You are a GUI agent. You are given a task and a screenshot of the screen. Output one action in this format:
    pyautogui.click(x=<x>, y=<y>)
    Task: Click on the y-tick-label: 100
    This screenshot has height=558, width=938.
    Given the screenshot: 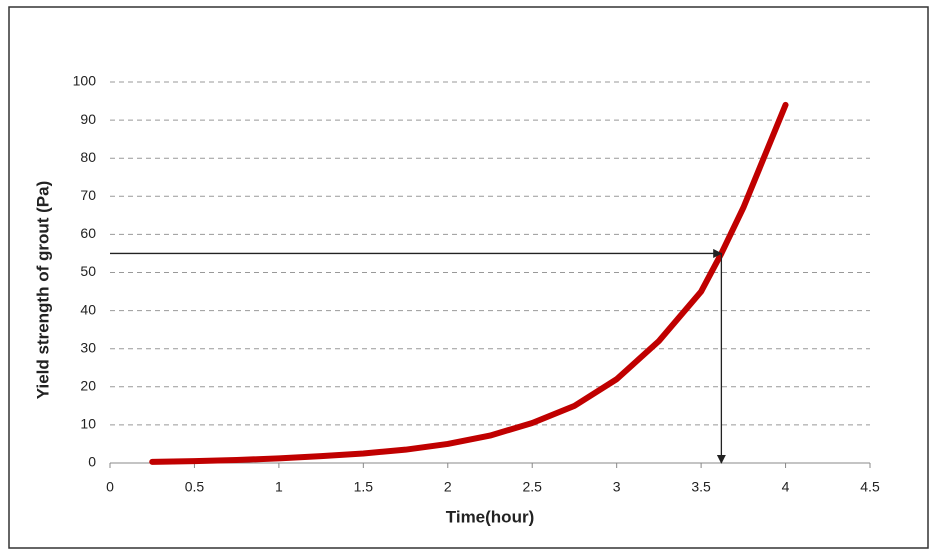 What is the action you would take?
    pyautogui.click(x=85, y=81)
    